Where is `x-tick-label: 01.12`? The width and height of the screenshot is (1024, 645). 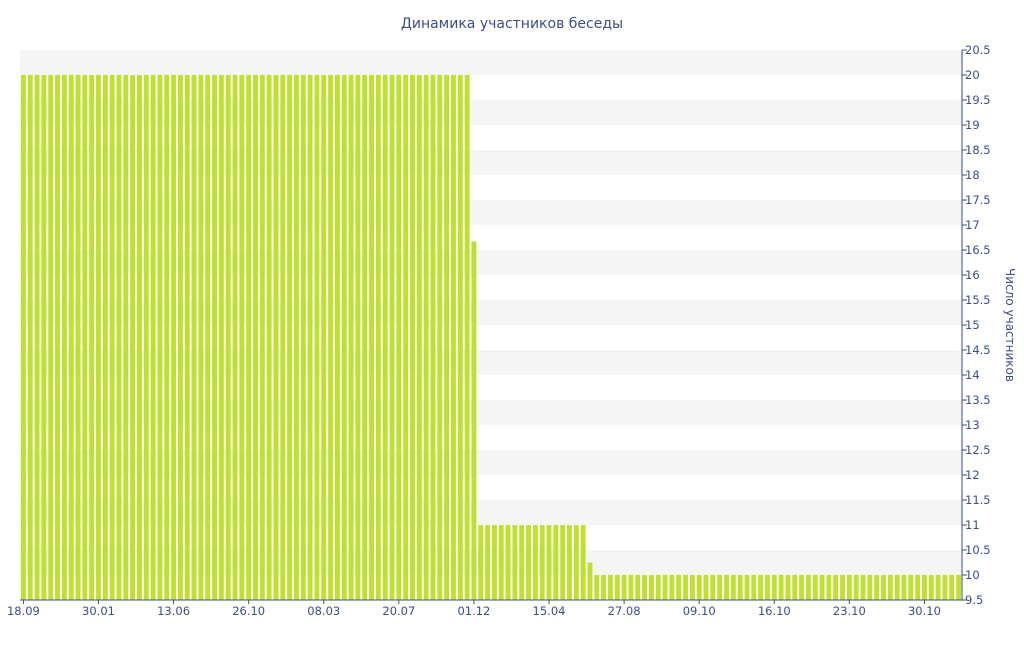 x-tick-label: 01.12 is located at coordinates (473, 611).